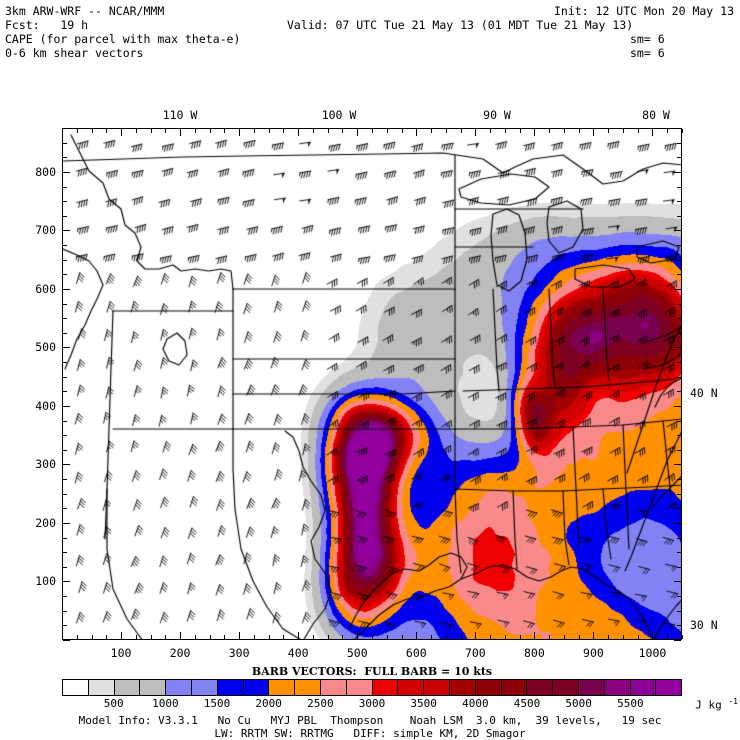 The width and height of the screenshot is (740, 740). Describe the element at coordinates (372, 132) in the screenshot. I see `axis-ticks-top` at that location.